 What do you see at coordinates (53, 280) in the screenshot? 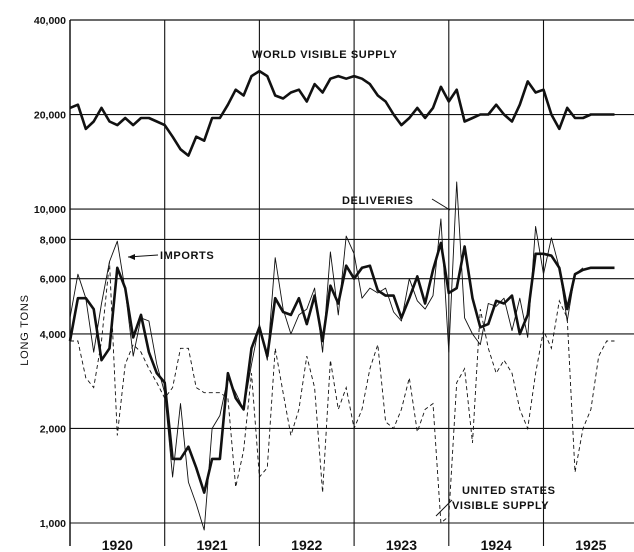
I see `y-tick-label: 6,000` at bounding box center [53, 280].